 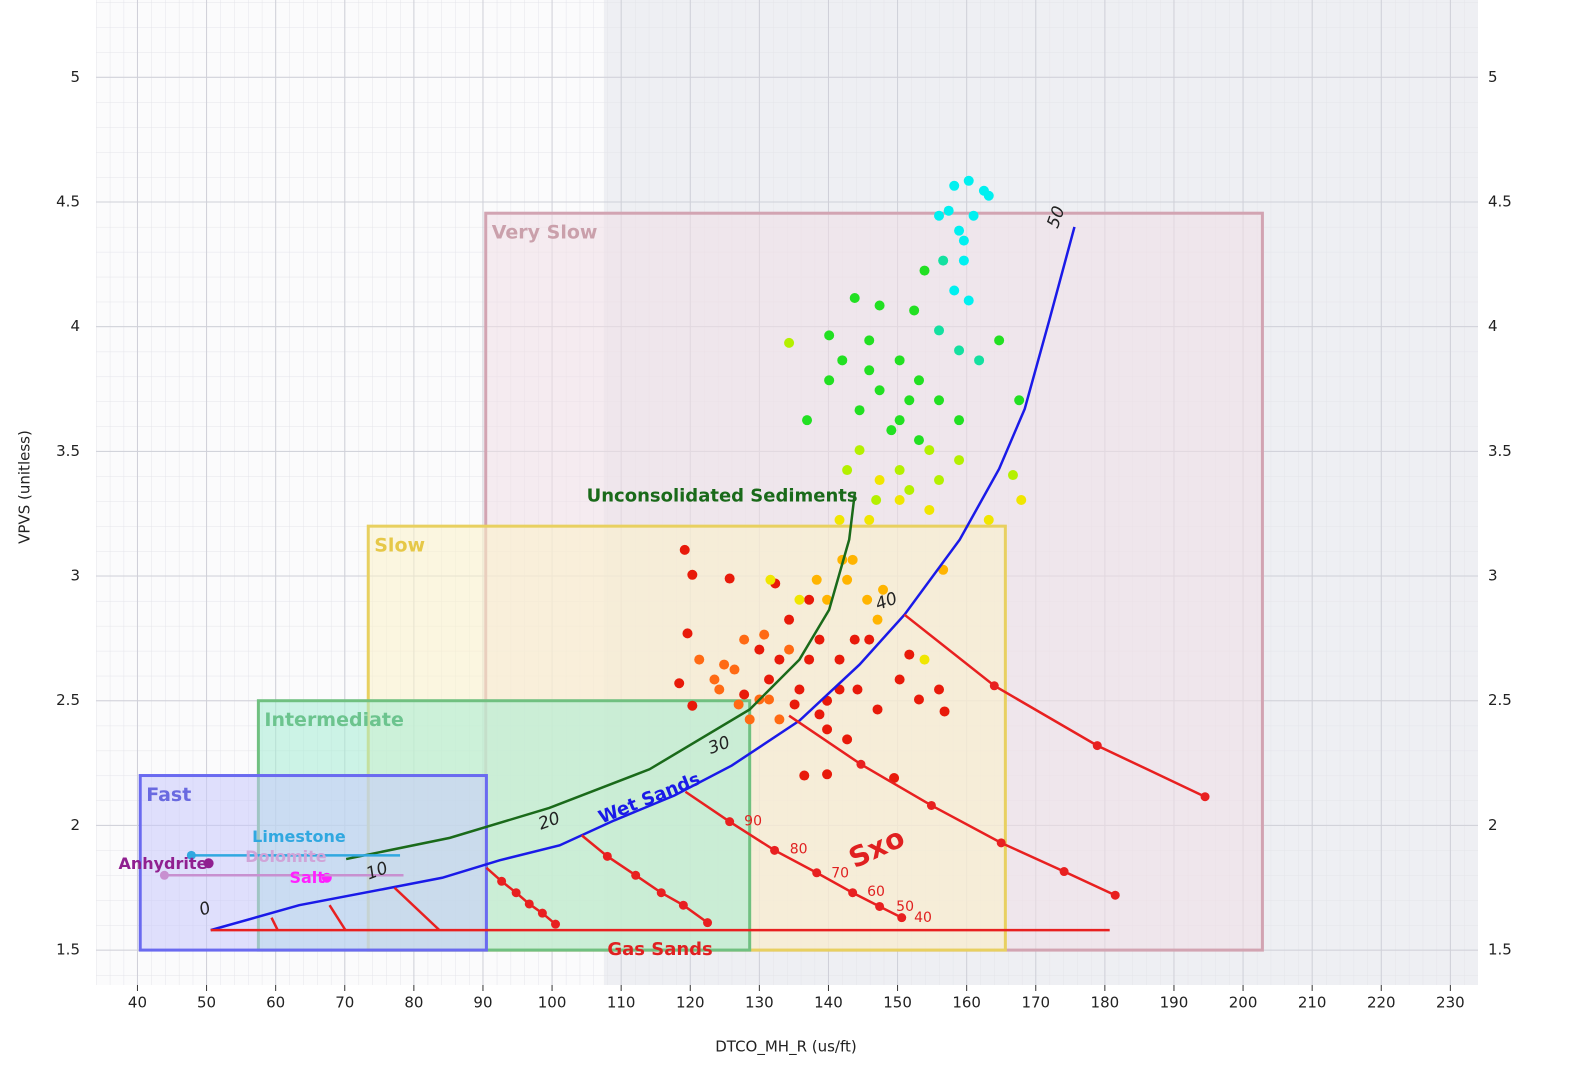 What do you see at coordinates (690, 1003) in the screenshot?
I see `x-tick-label: 120` at bounding box center [690, 1003].